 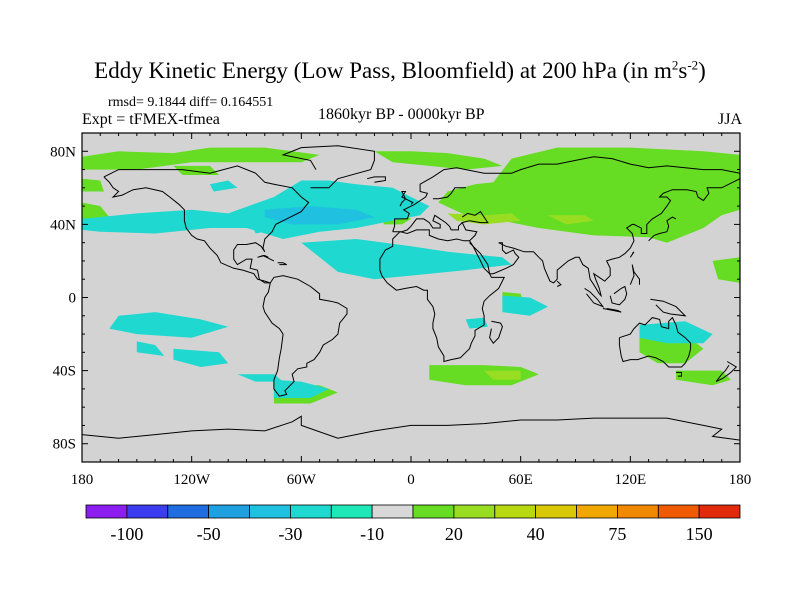 I want to click on x-tick-label: 60W, so click(x=302, y=480).